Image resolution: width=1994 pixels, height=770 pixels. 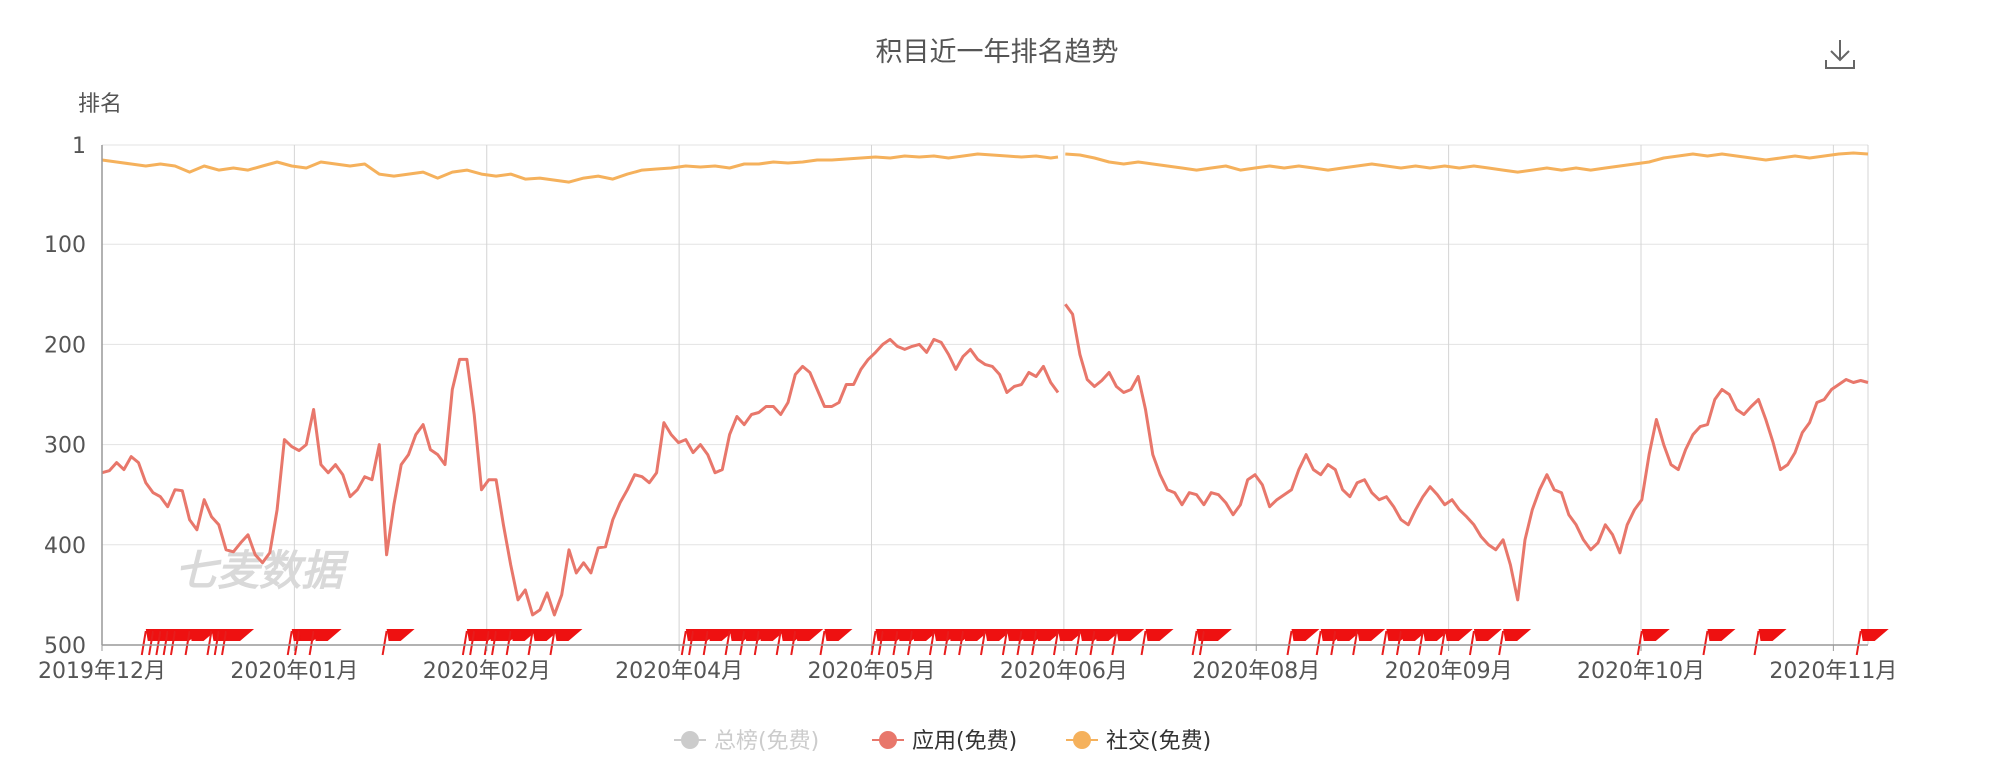 I want to click on x-tick-label: 2020年04月, so click(x=679, y=671).